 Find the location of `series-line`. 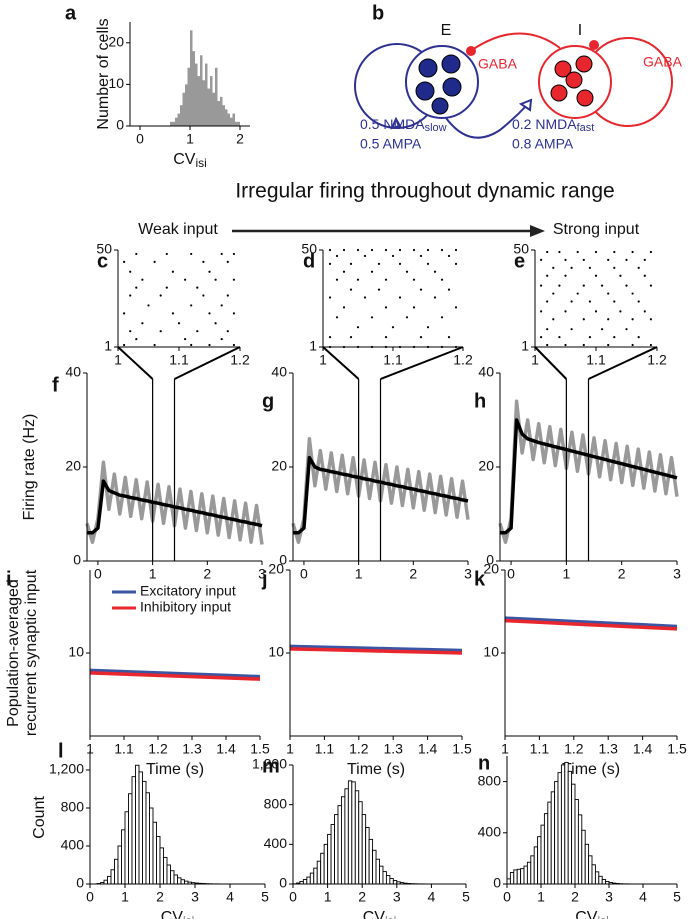

series-line is located at coordinates (175, 673).